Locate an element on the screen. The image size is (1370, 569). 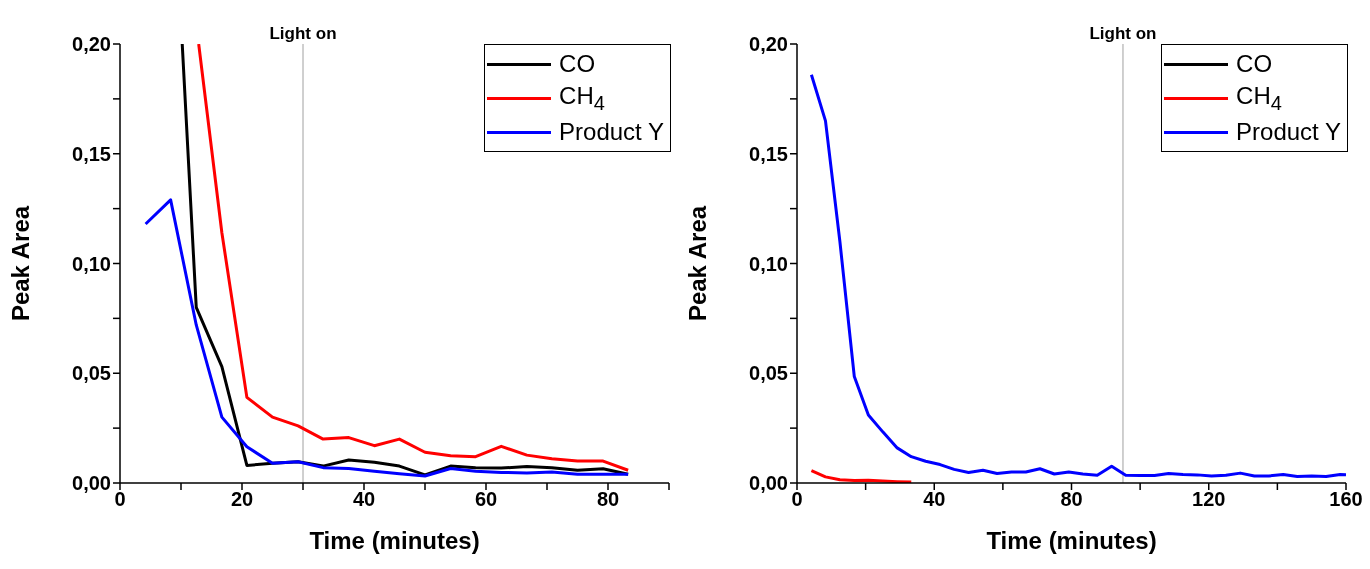
line-series is located at coordinates (861, 476).